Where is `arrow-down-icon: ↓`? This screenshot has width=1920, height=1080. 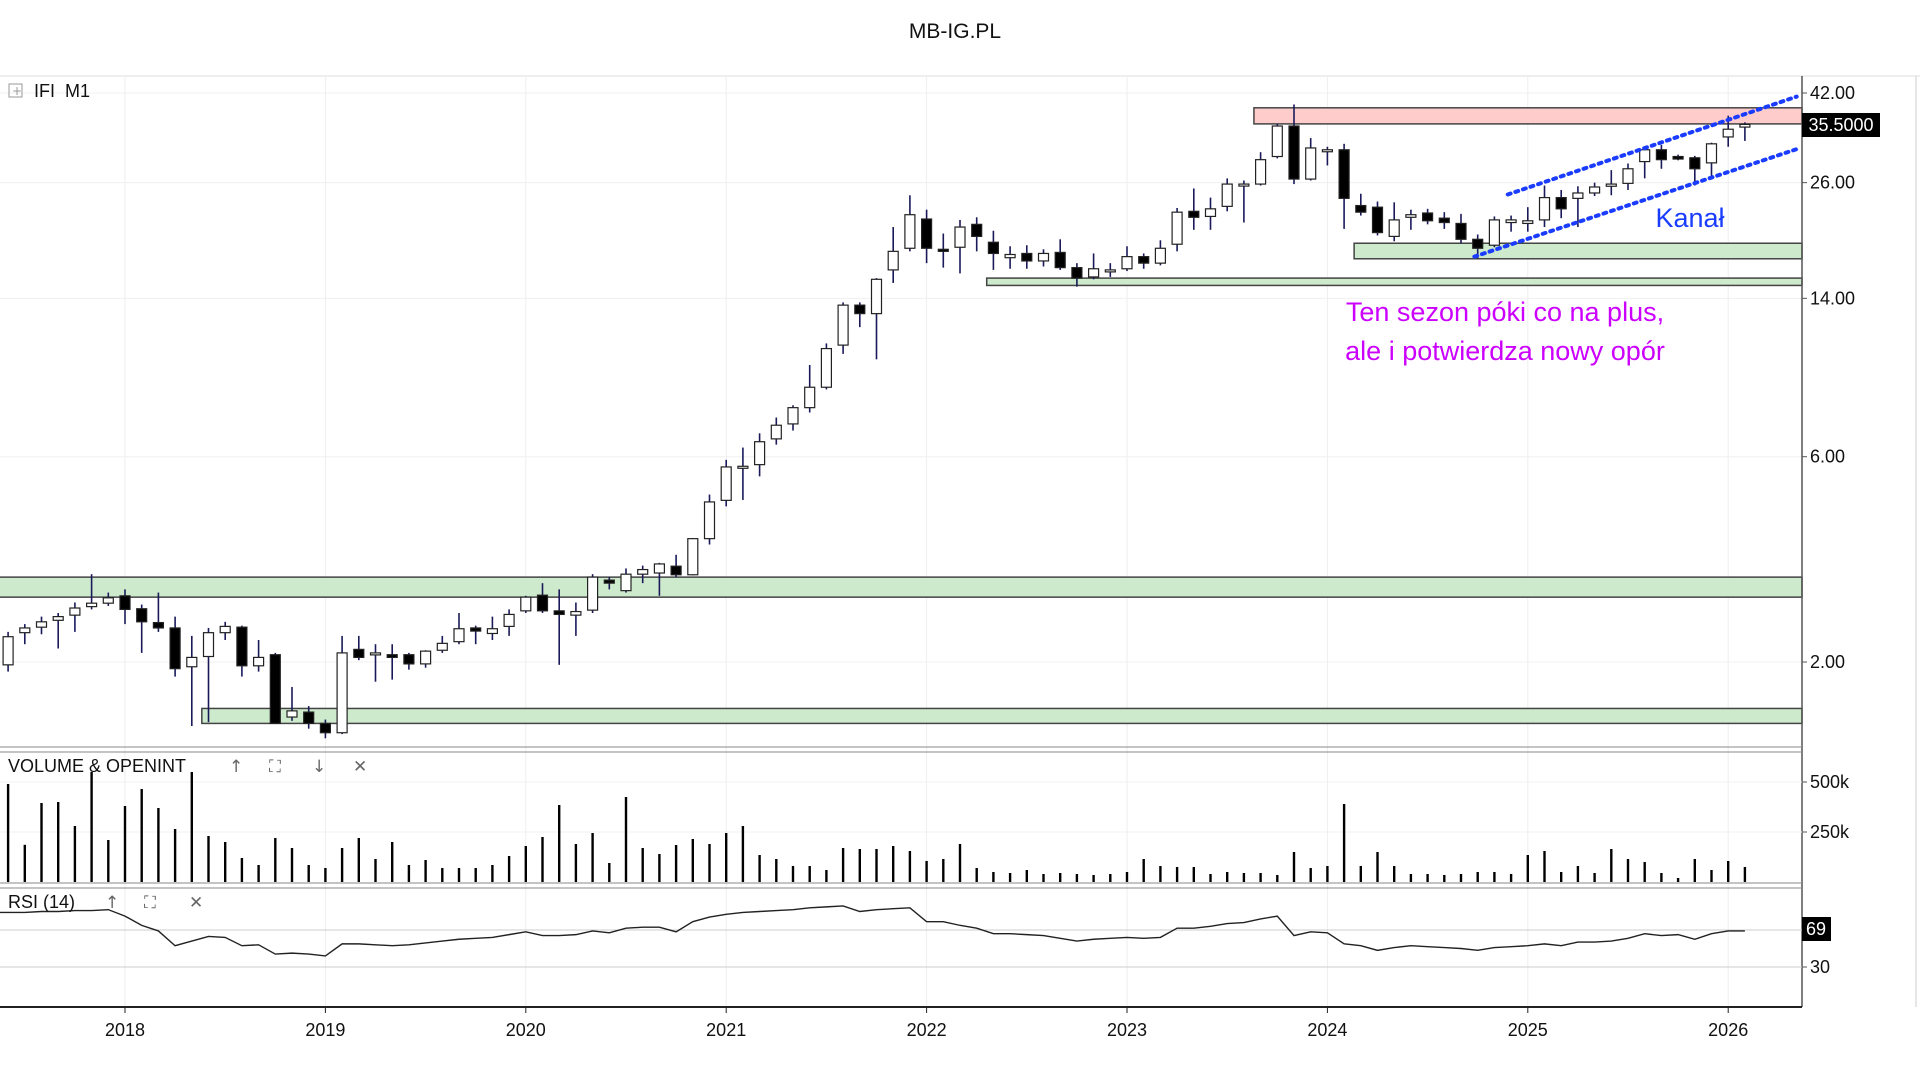
arrow-down-icon: ↓ is located at coordinates (319, 767).